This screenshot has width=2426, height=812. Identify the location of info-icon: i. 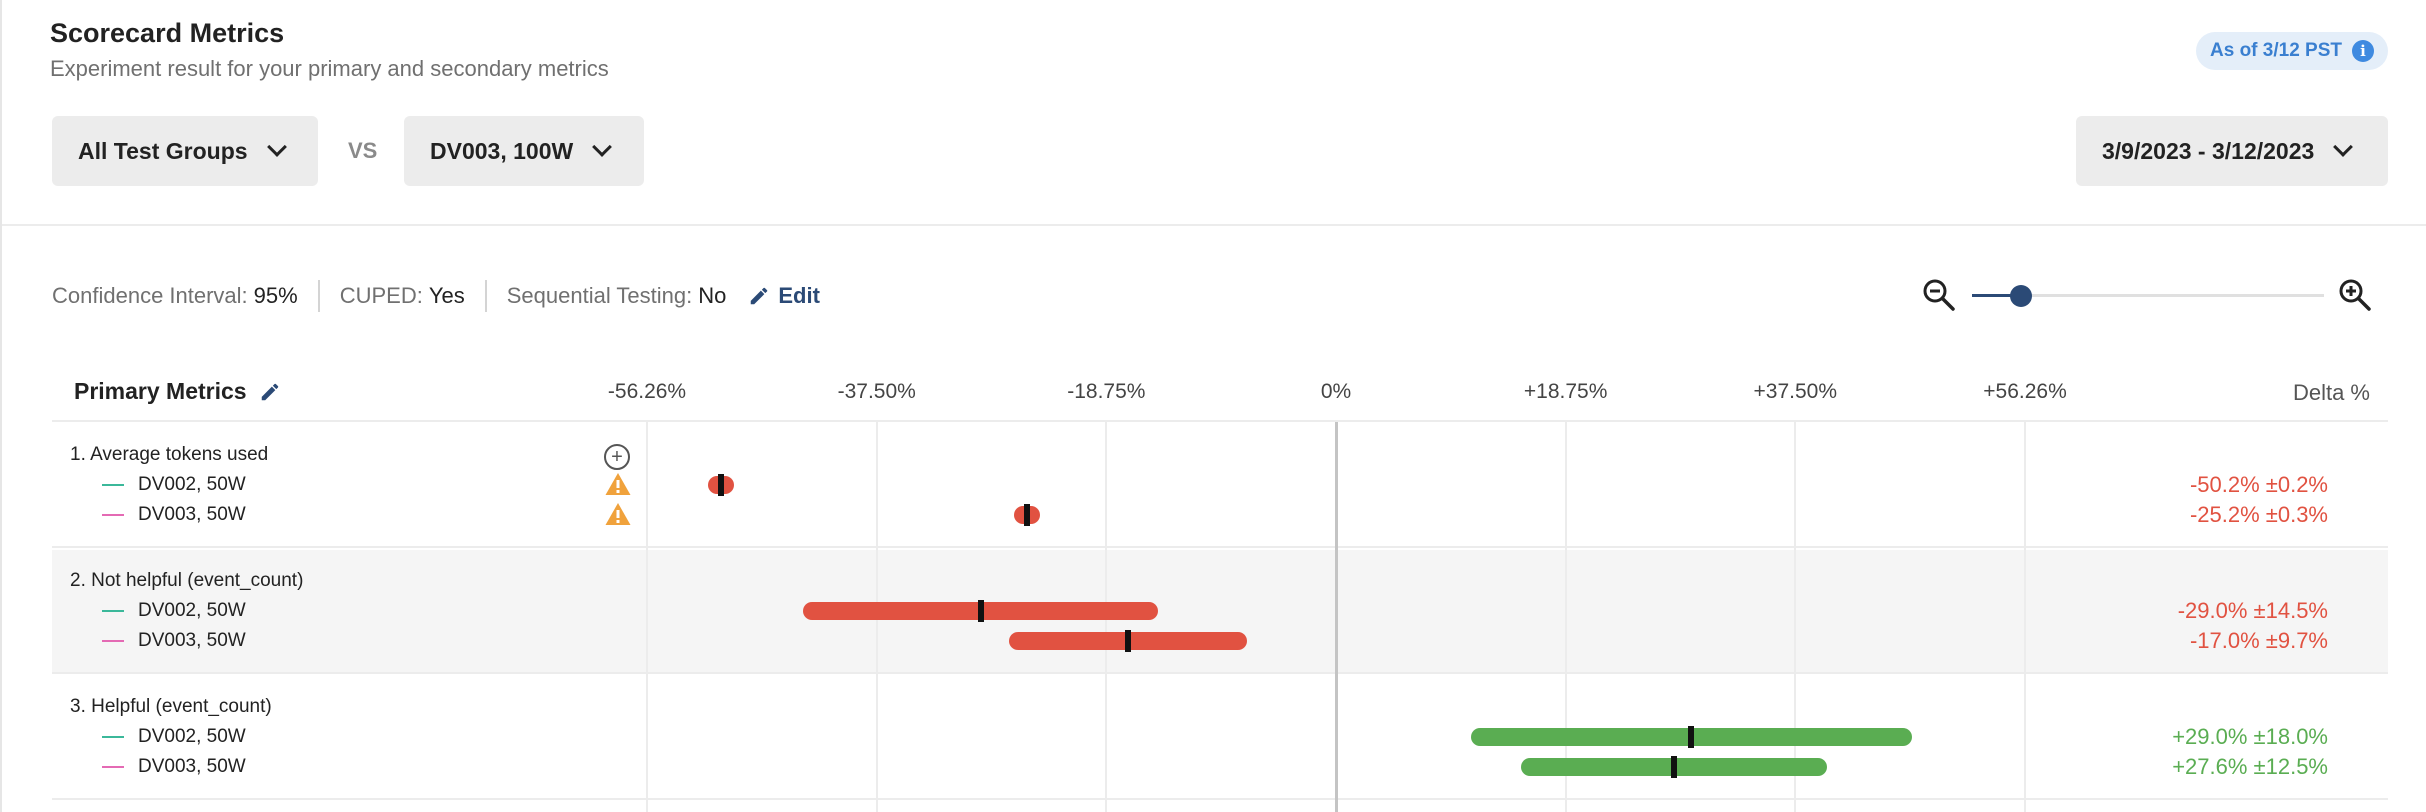
(2363, 51).